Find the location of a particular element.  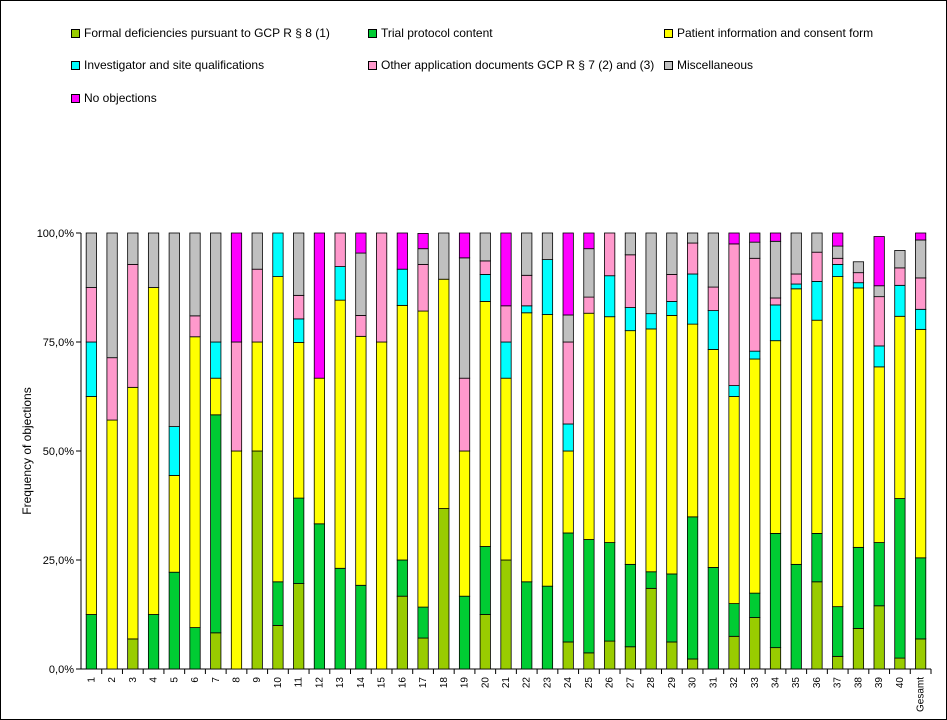

legend-label: Trial protocol content is located at coordinates (437, 33).